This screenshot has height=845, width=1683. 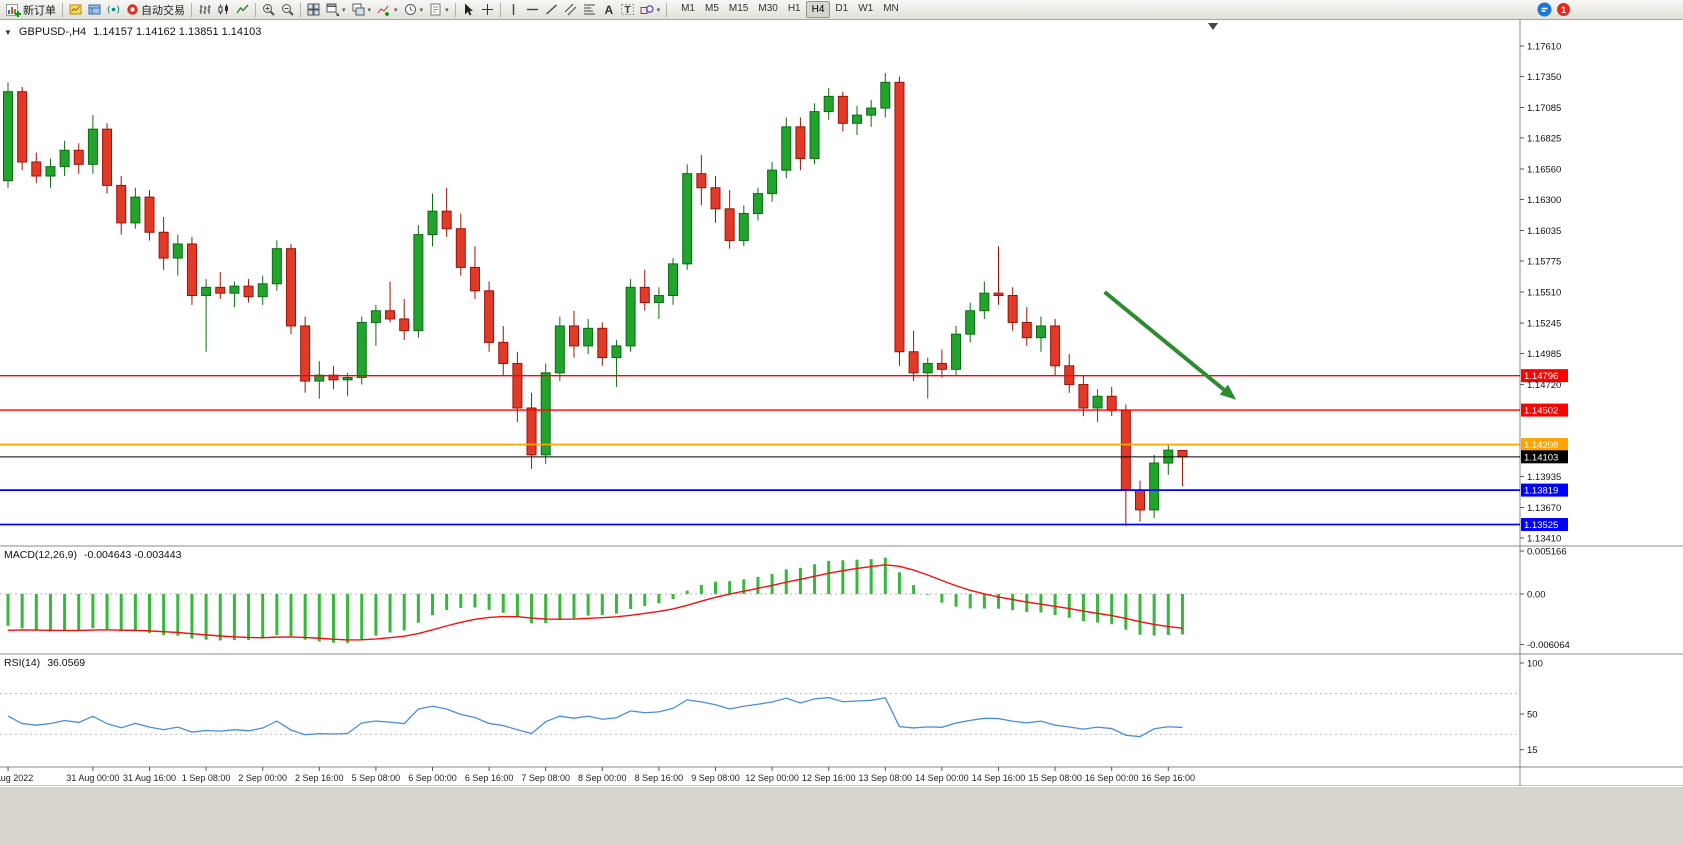 What do you see at coordinates (31, 9) in the screenshot?
I see `new-order-button: 新订单` at bounding box center [31, 9].